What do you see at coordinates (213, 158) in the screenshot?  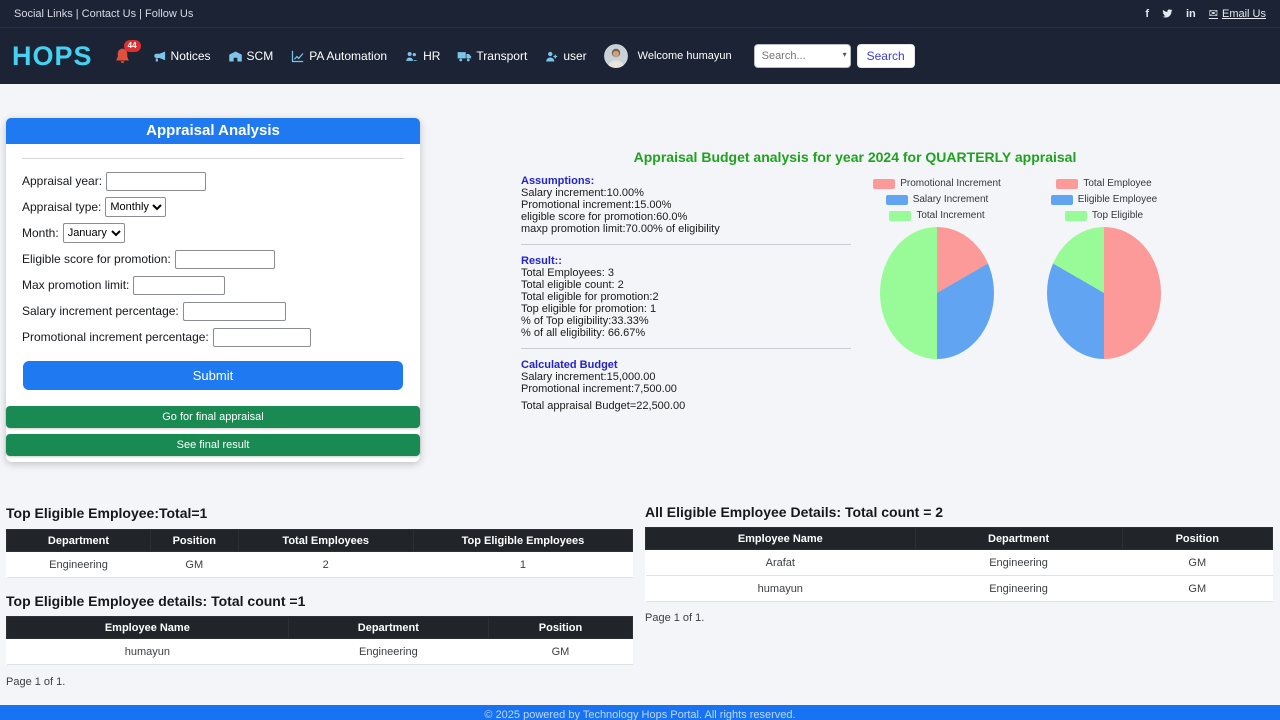 I see `form-divider` at bounding box center [213, 158].